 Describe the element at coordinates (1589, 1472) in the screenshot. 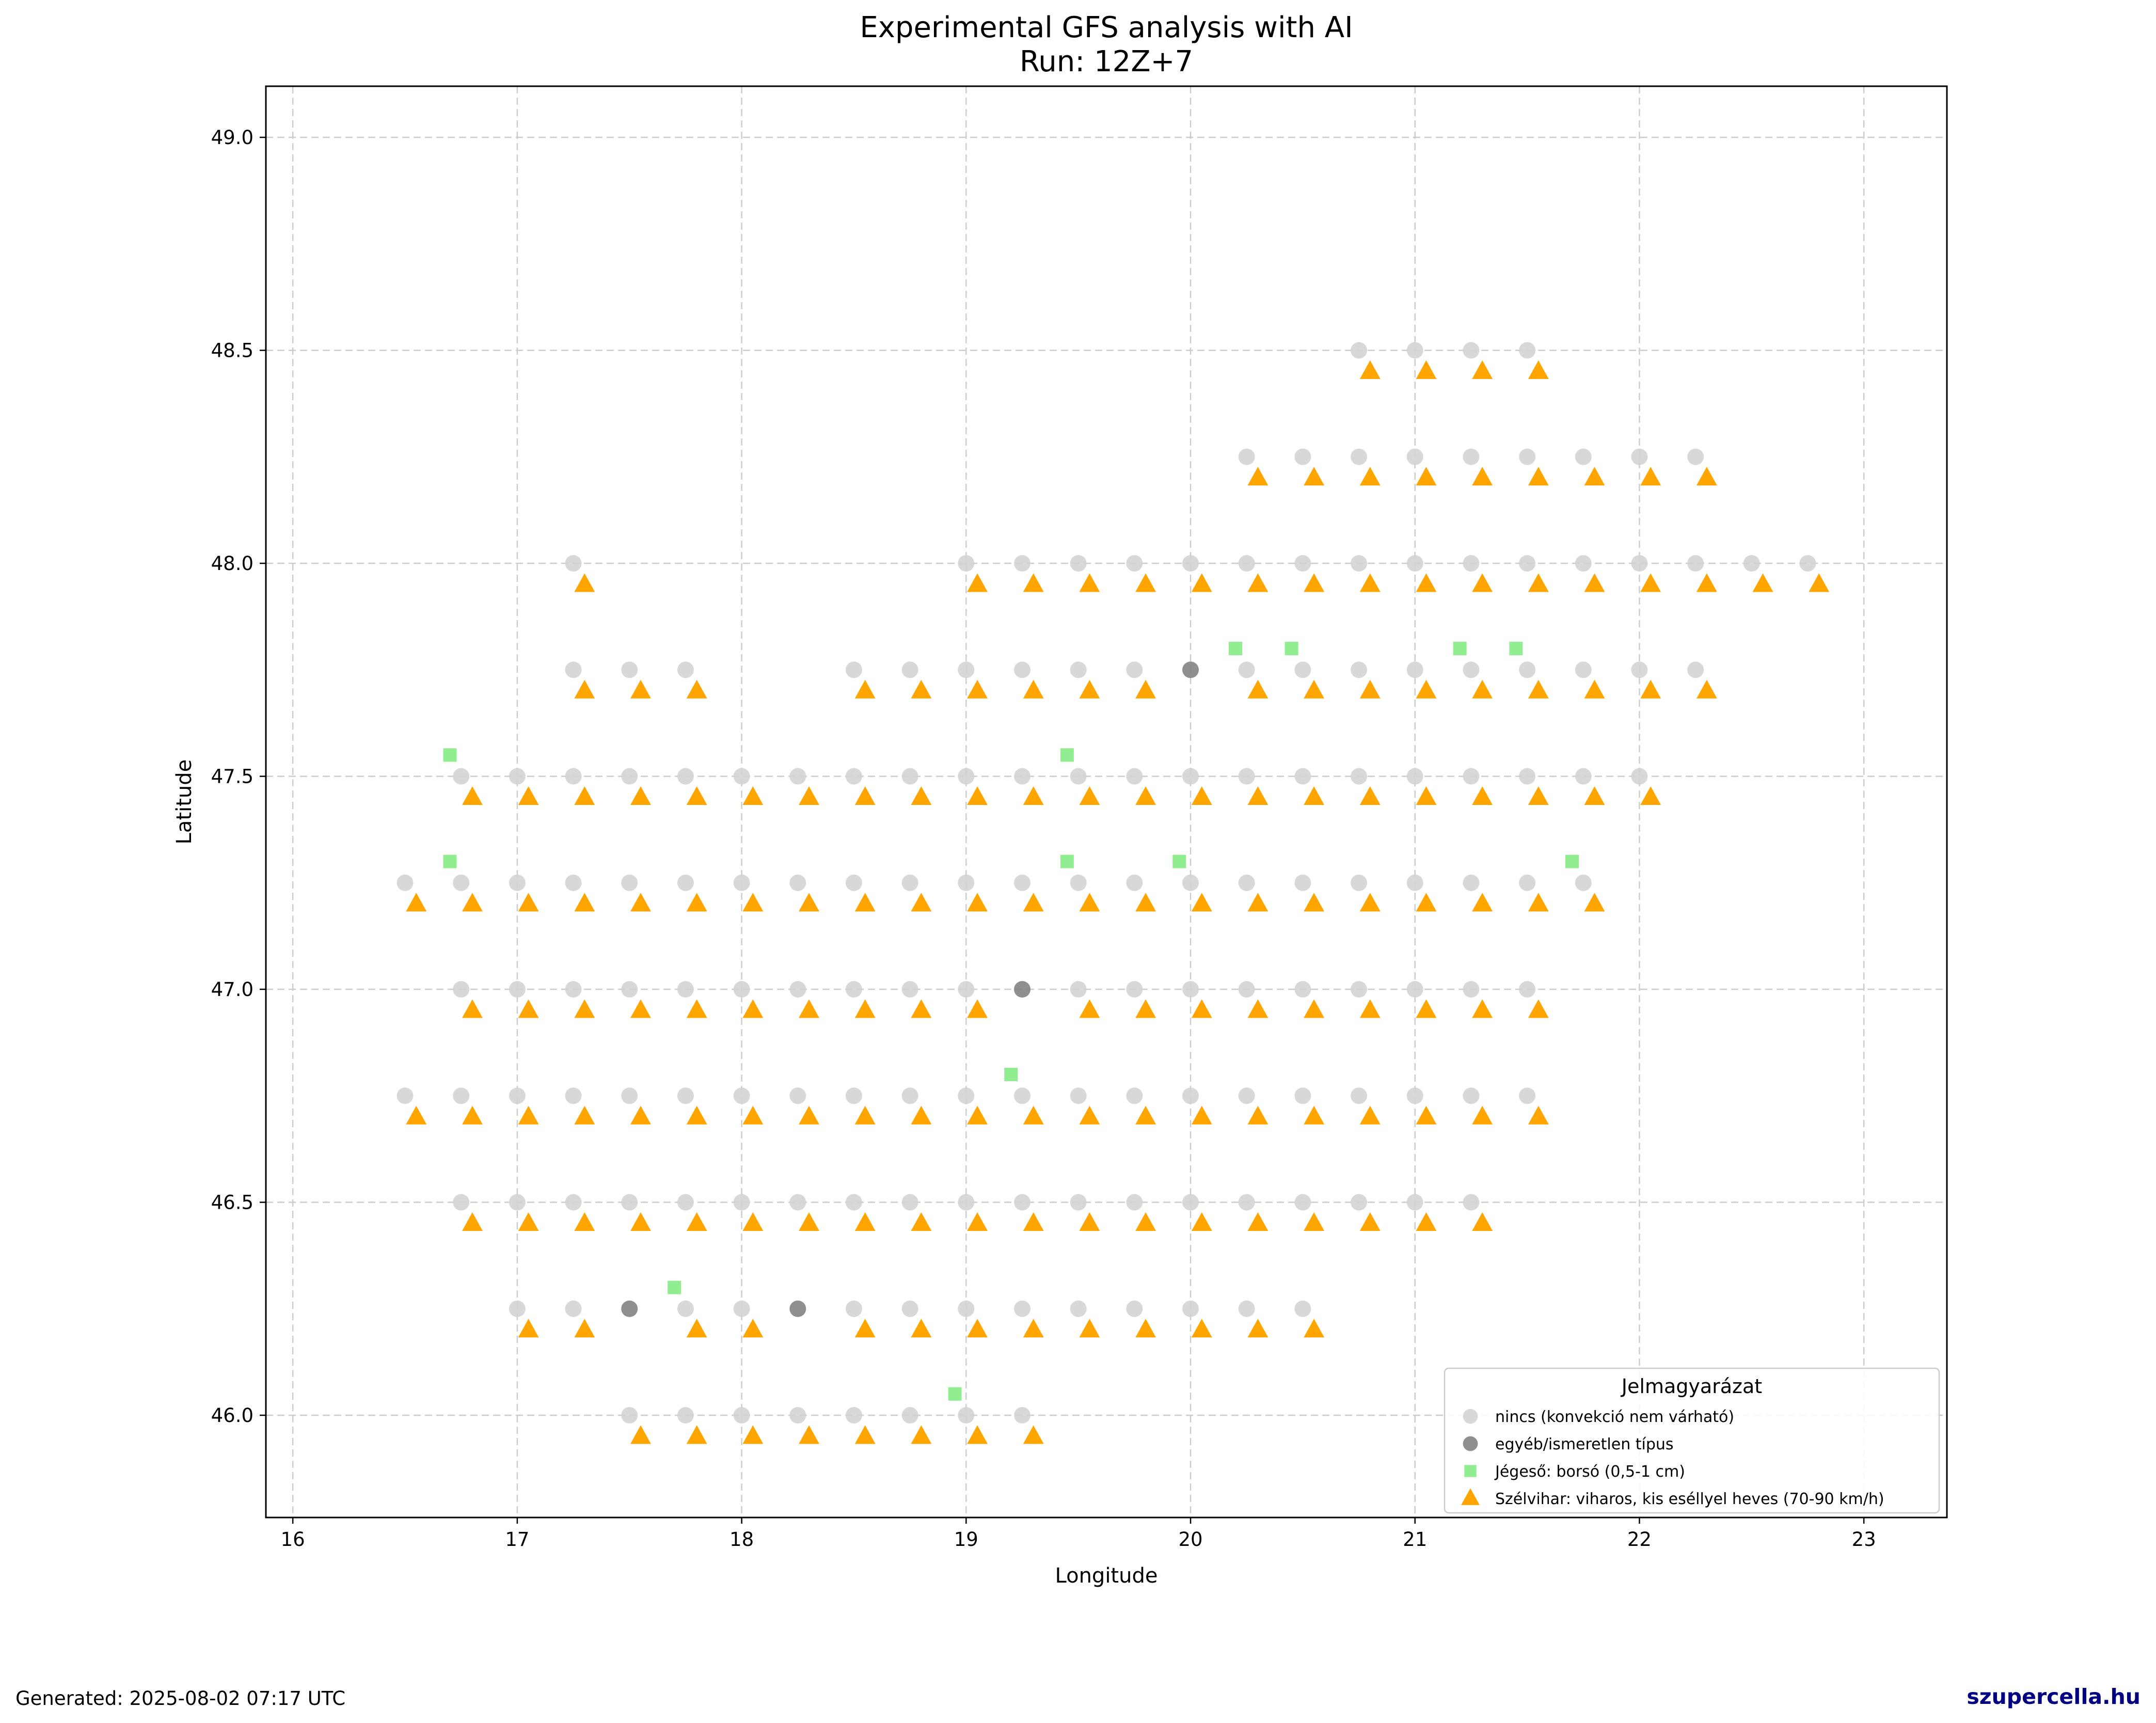

I see `legend-label: Jégeső: borsó (0,5-1 cm)` at that location.